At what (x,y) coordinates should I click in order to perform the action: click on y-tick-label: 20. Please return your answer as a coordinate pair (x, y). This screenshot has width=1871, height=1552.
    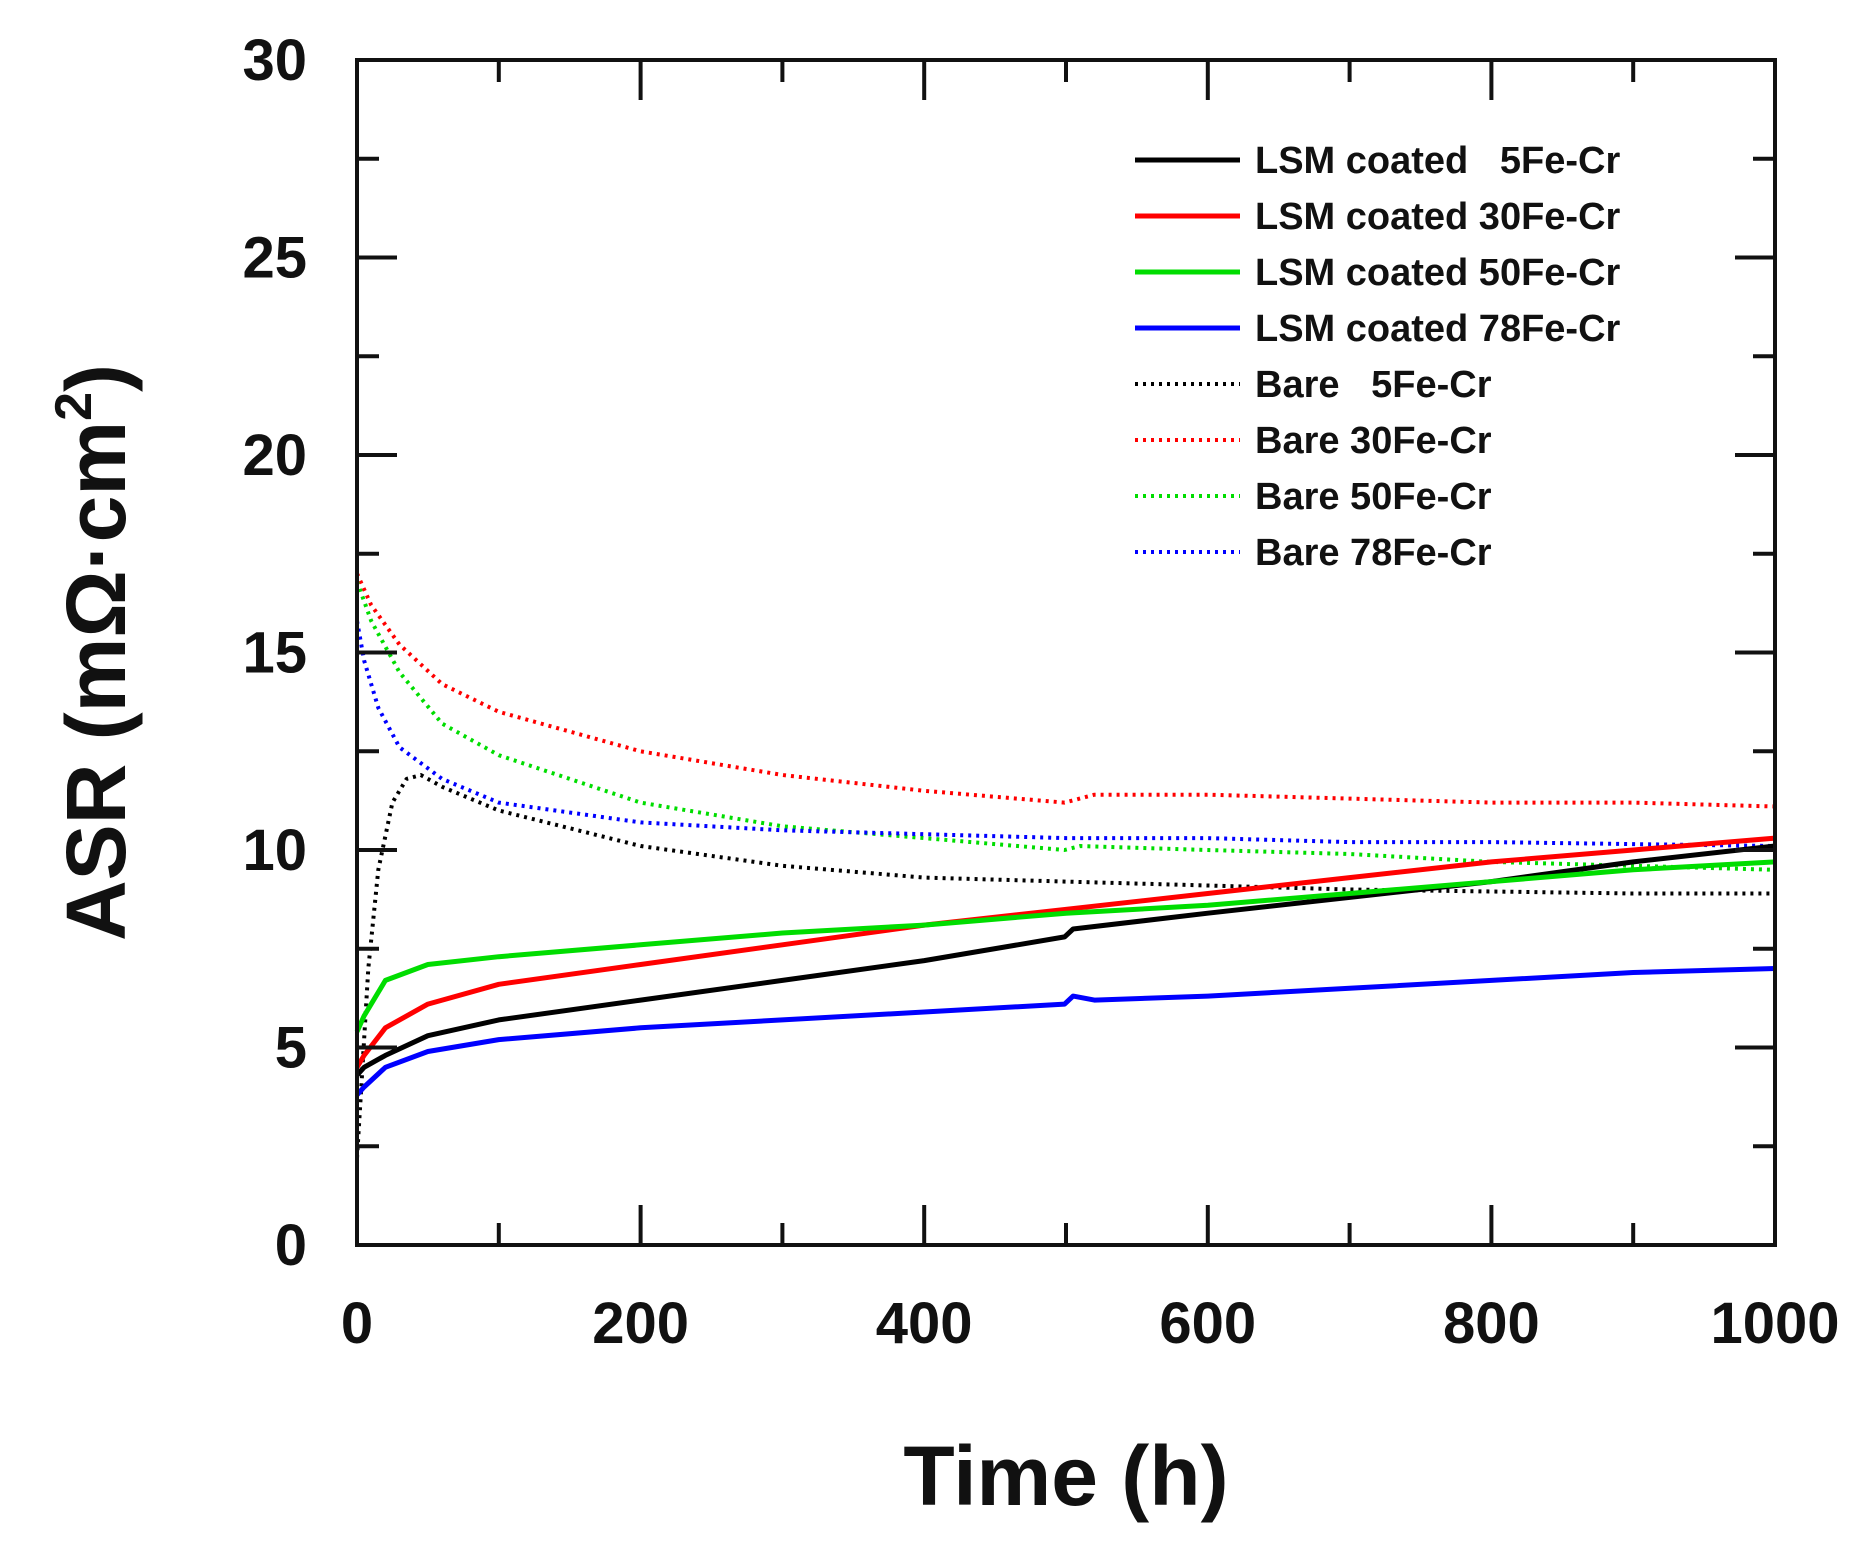
    Looking at the image, I should click on (274, 455).